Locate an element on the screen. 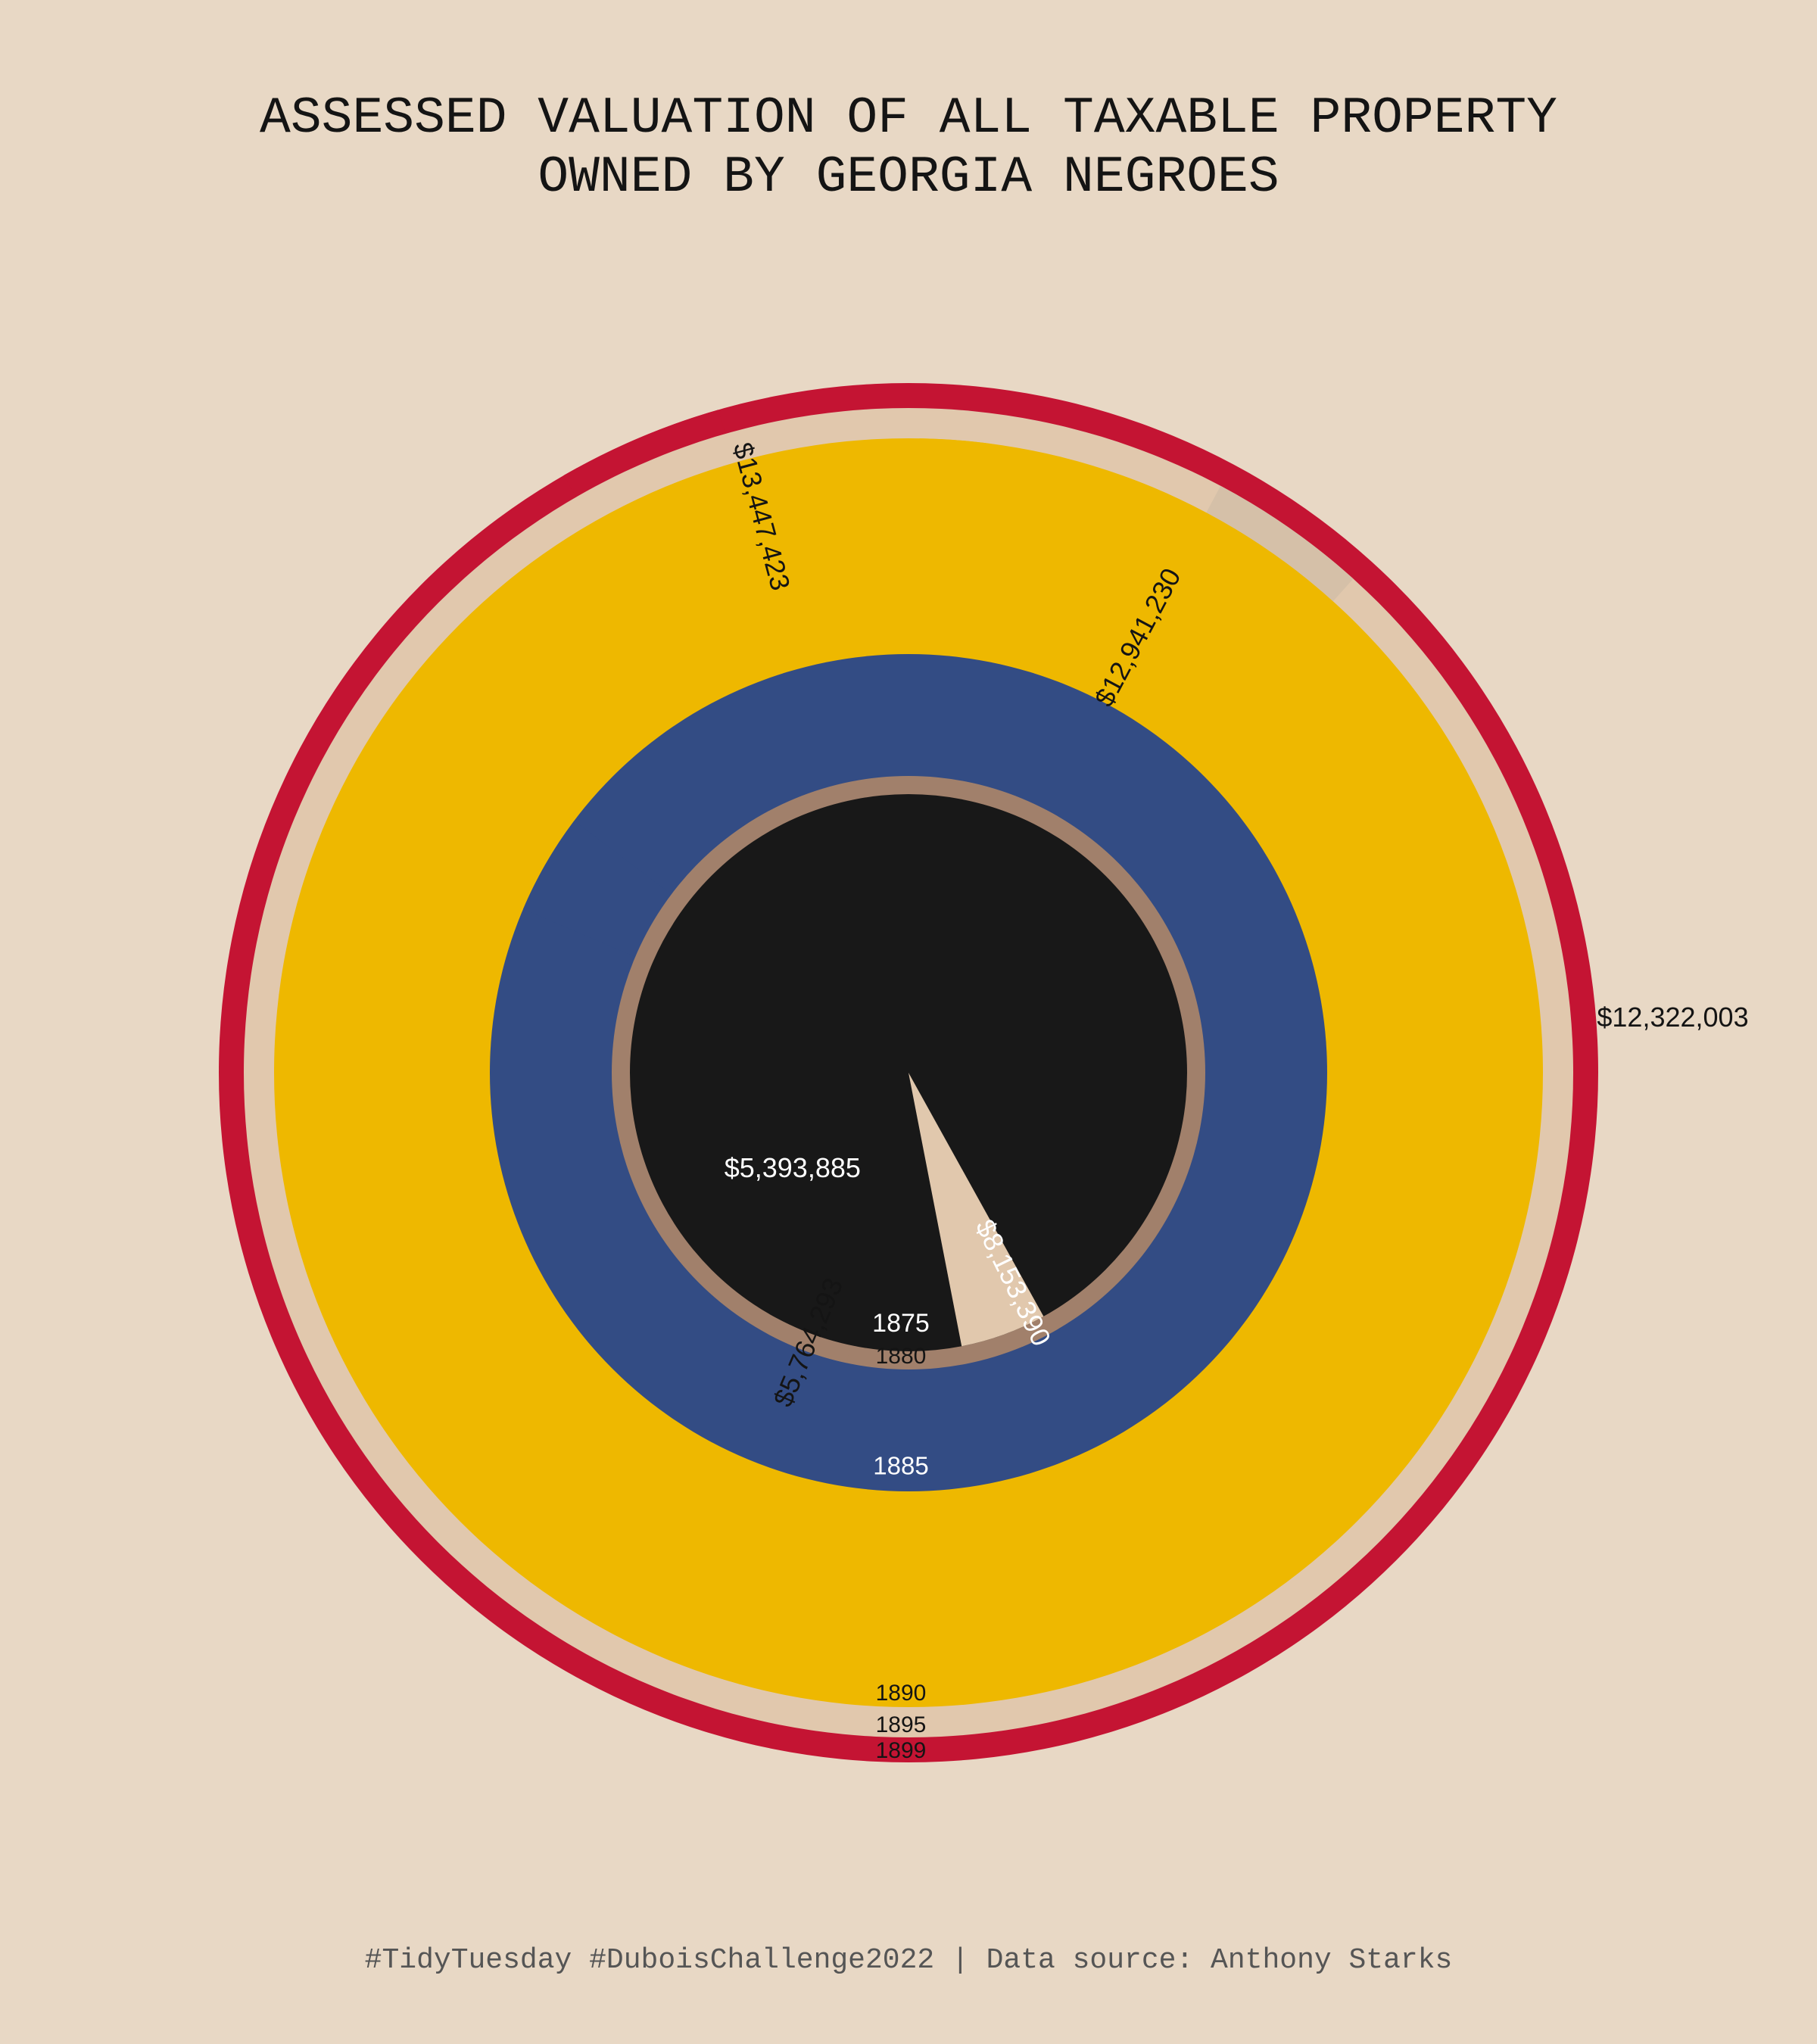 The height and width of the screenshot is (2044, 1817). year-label-1885: 1885 is located at coordinates (900, 1466).